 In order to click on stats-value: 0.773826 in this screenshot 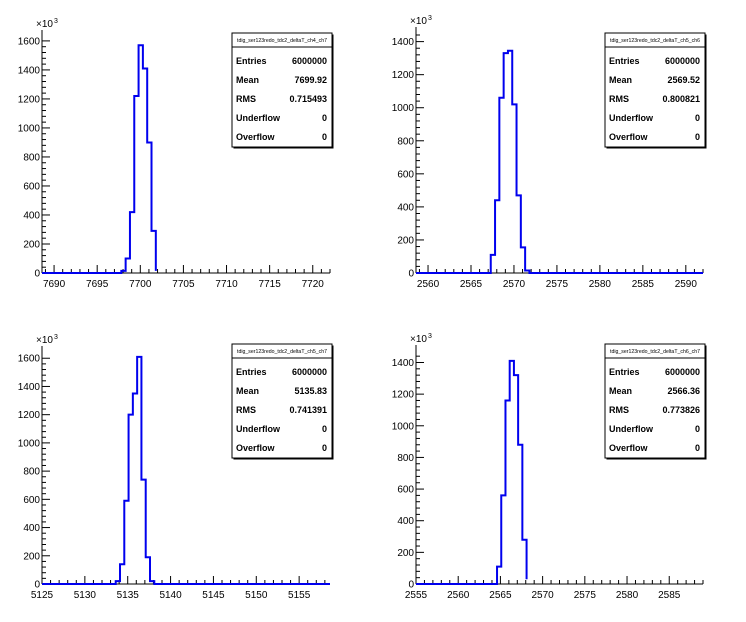, I will do `click(681, 410)`.